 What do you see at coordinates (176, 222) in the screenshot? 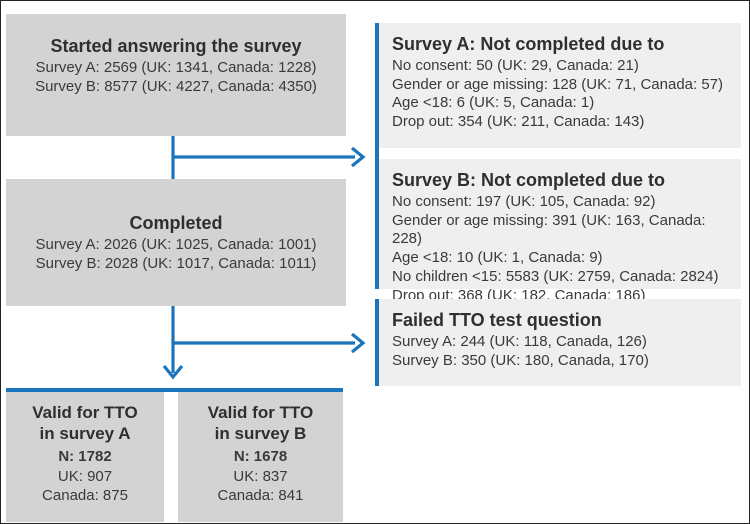
I see `completed-title: Completed` at bounding box center [176, 222].